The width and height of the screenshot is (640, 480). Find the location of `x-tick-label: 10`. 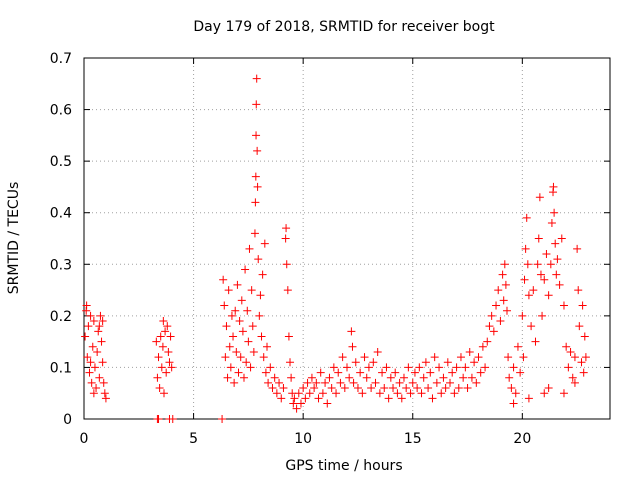

x-tick-label: 10 is located at coordinates (303, 439).